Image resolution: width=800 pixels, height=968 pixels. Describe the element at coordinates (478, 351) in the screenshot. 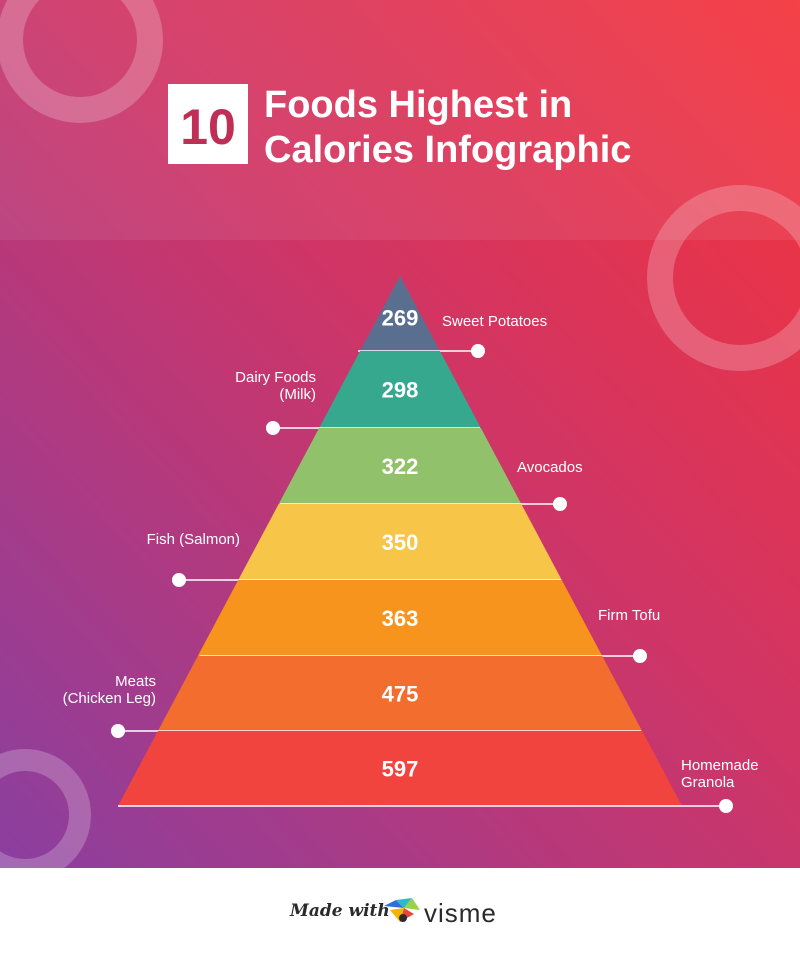

I see `connector-dot-sweet-potatoes` at that location.